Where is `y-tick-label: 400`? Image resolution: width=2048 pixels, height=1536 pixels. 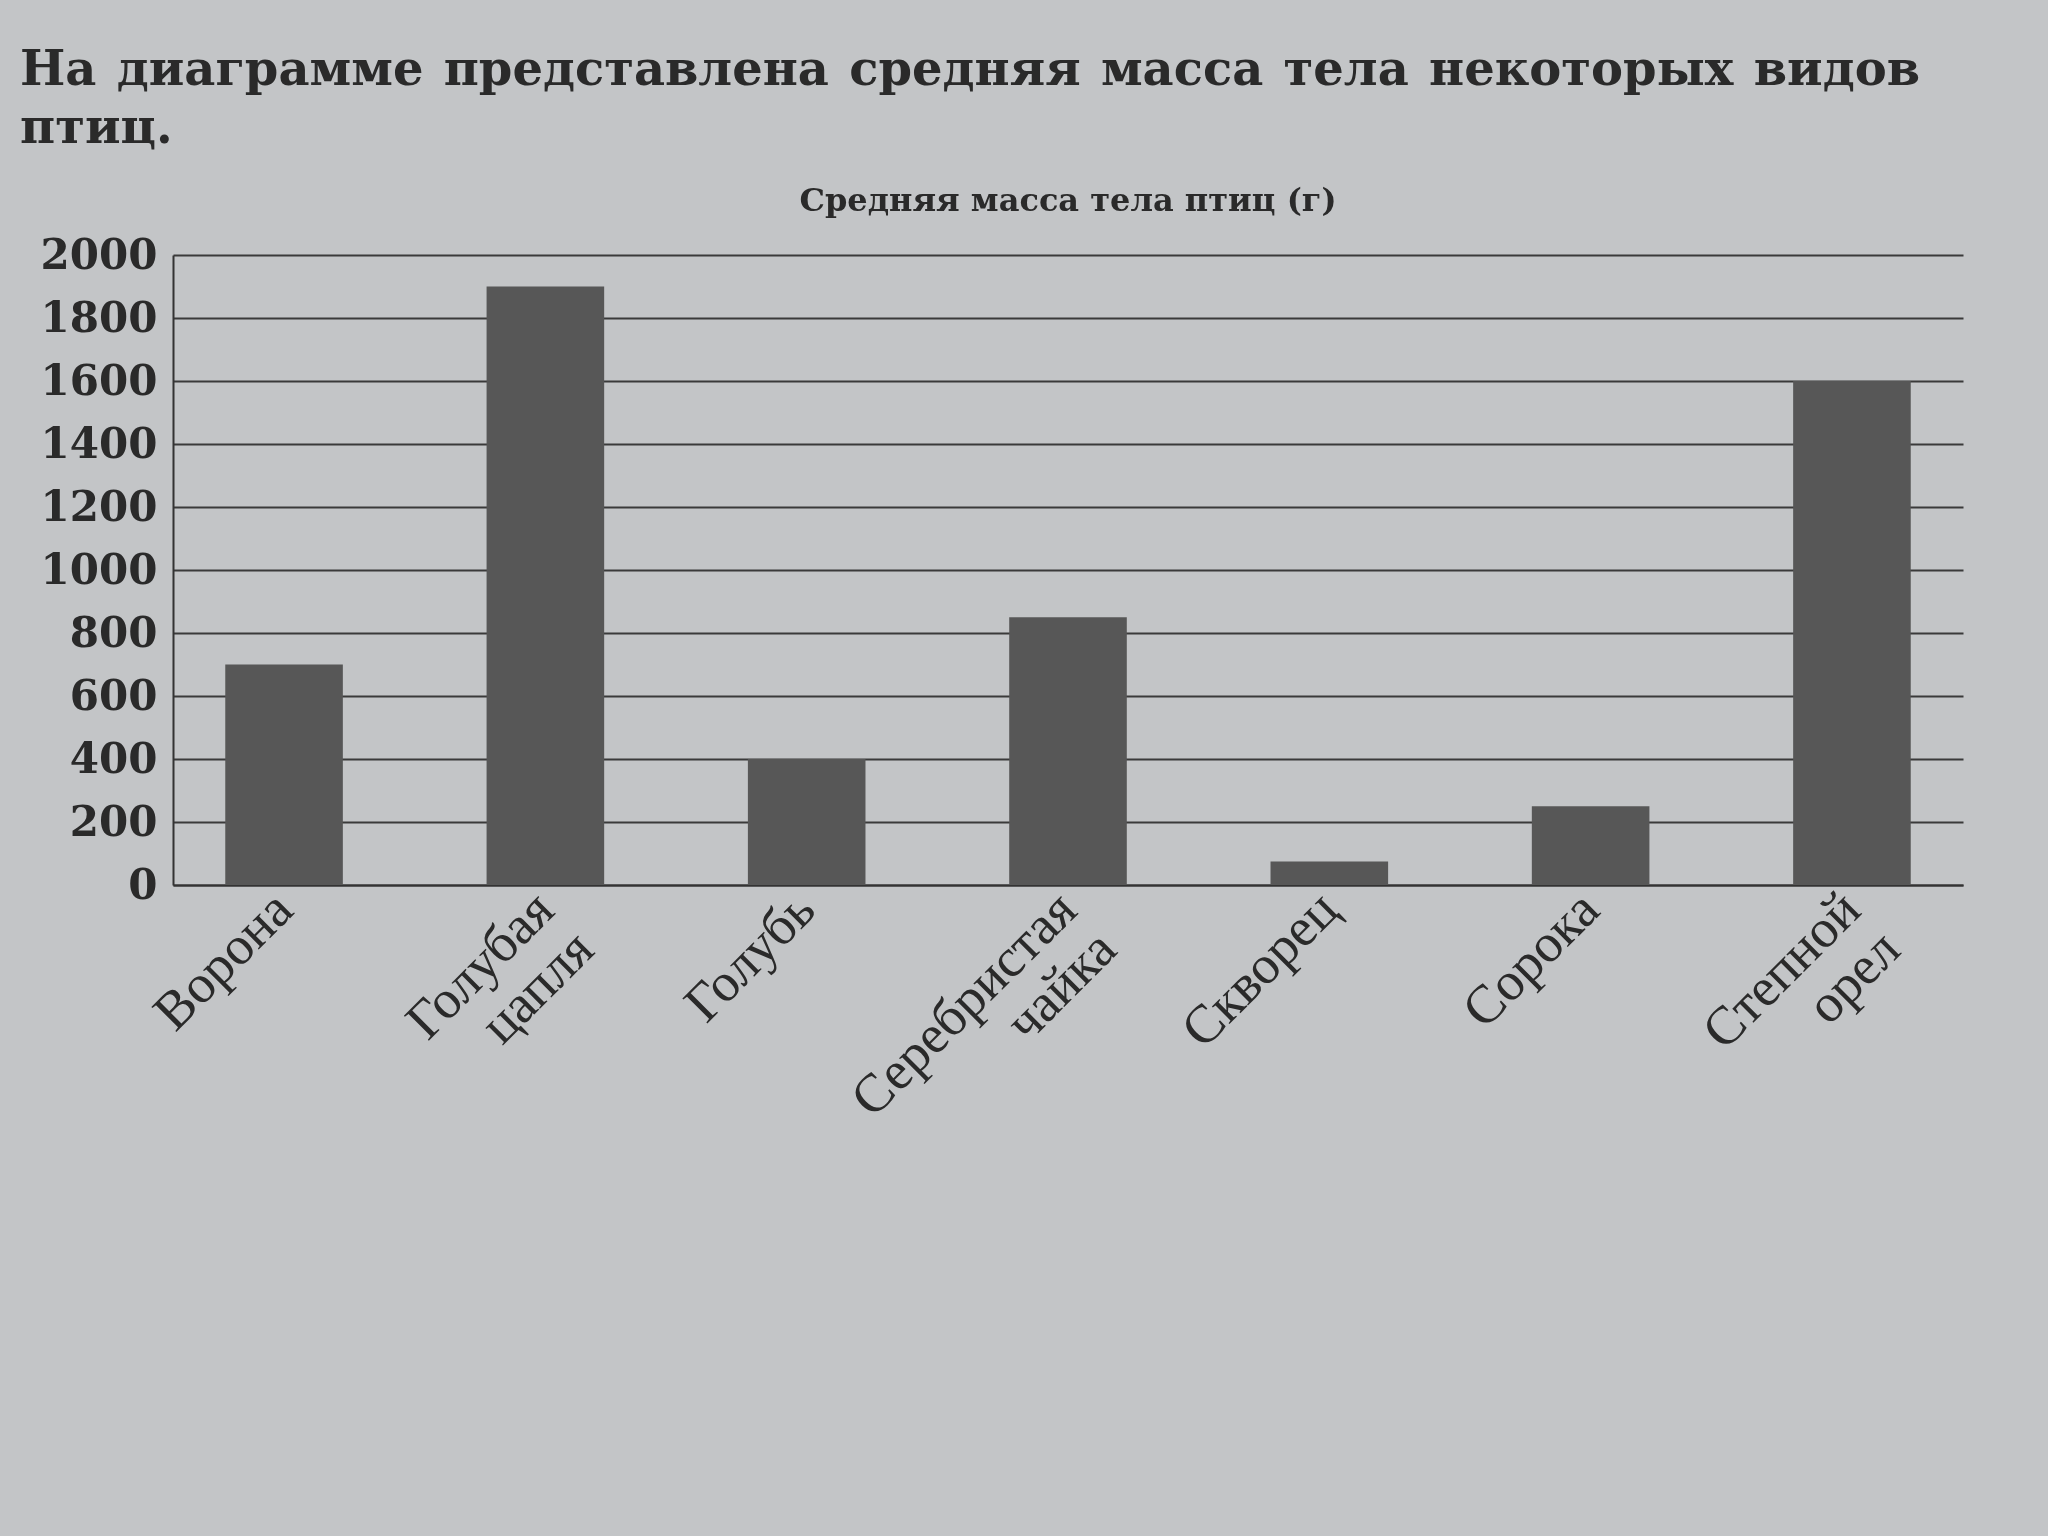 y-tick-label: 400 is located at coordinates (113, 758).